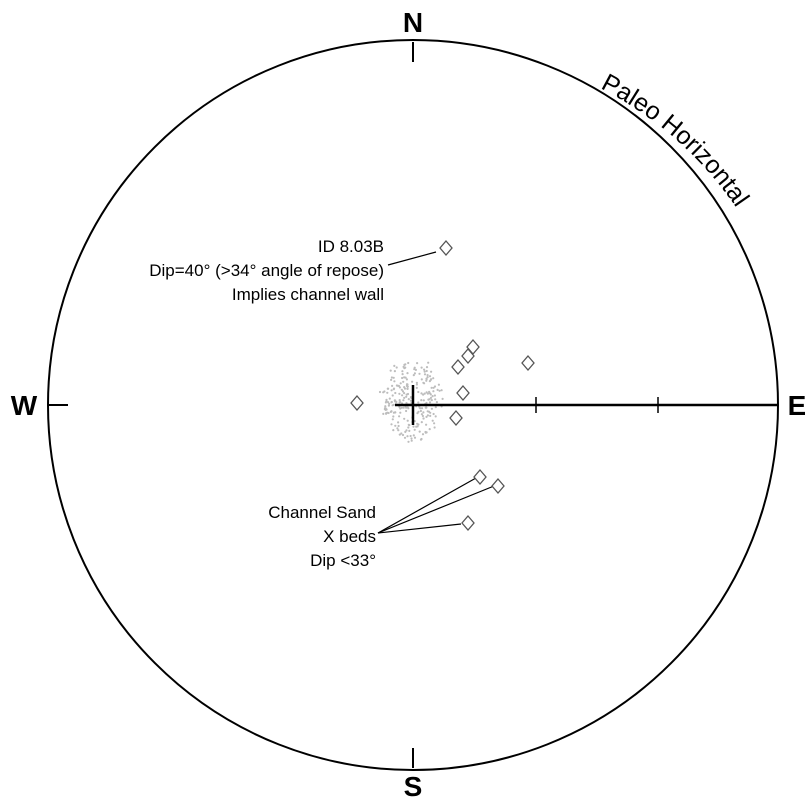 The width and height of the screenshot is (805, 801). Describe the element at coordinates (322, 512) in the screenshot. I see `annotation-channel-line1: Channel Sand` at that location.